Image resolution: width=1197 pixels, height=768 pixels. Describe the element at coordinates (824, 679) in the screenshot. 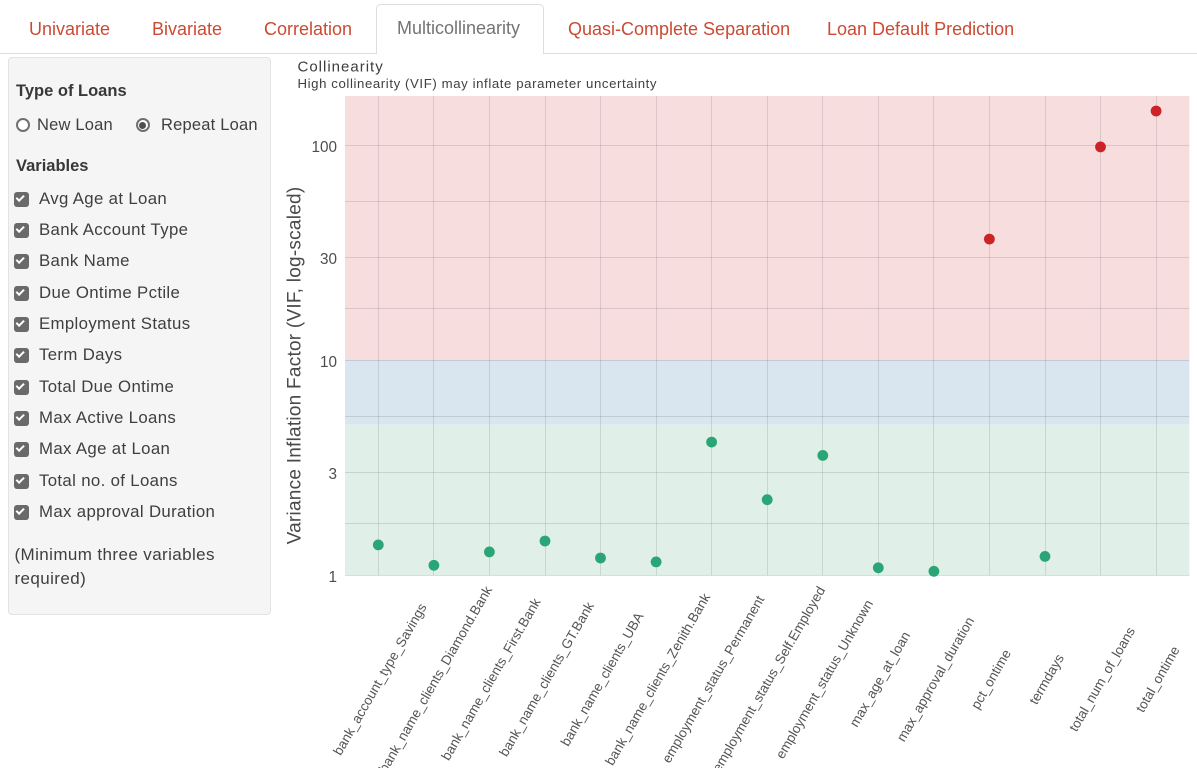

I see `svg-text: employment_status_Unknown` at that location.